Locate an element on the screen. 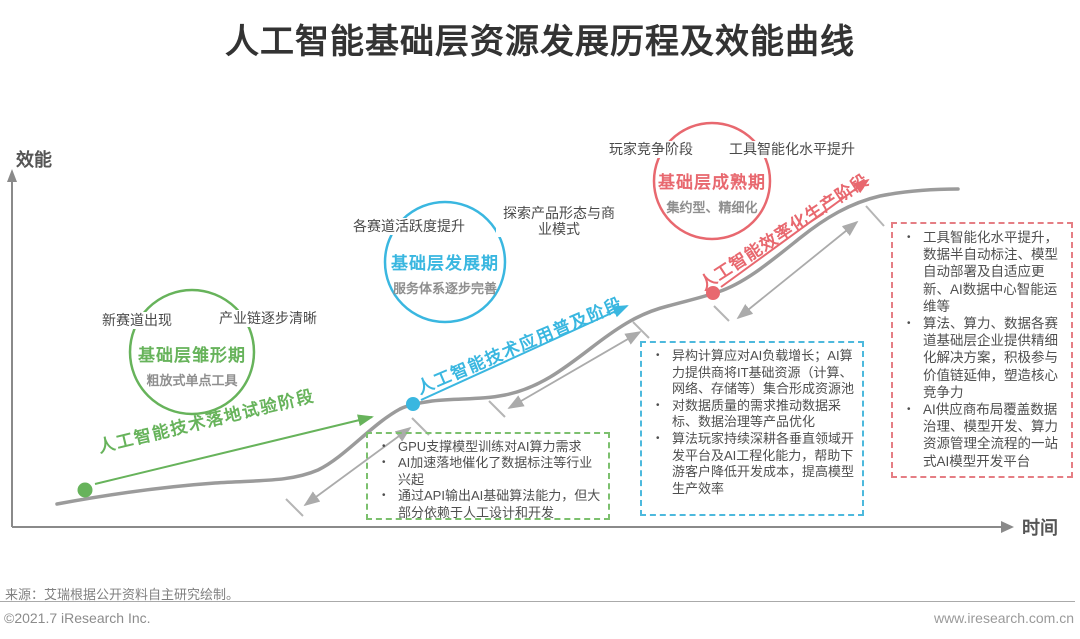  stage3-label-left: 玩家竞争阶段 is located at coordinates (651, 149).